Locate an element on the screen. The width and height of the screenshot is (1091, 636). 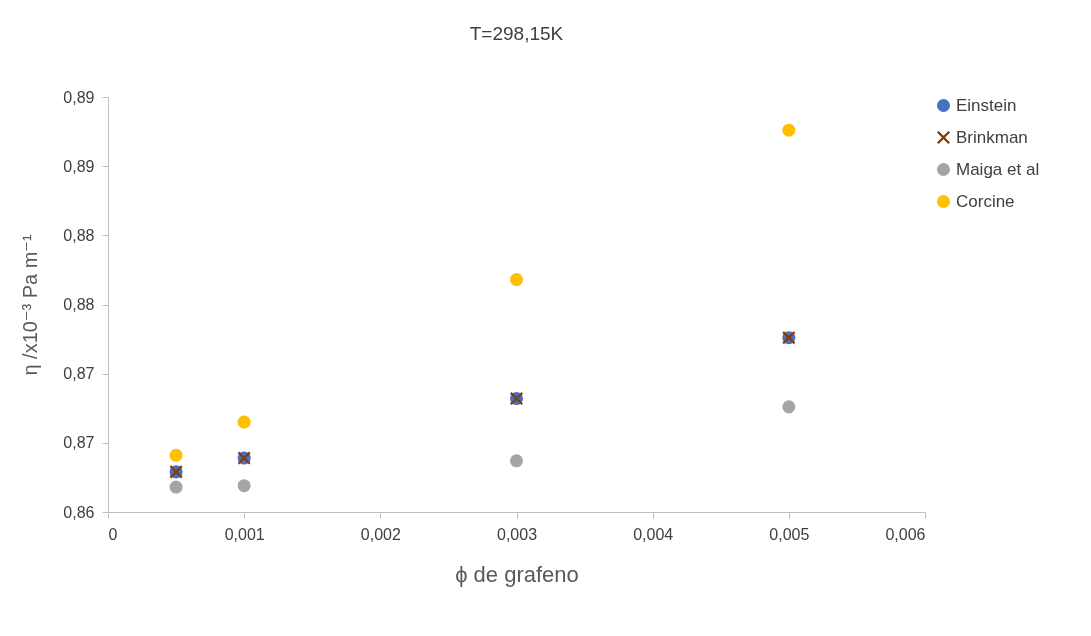
legend-label: Einstein is located at coordinates (986, 105).